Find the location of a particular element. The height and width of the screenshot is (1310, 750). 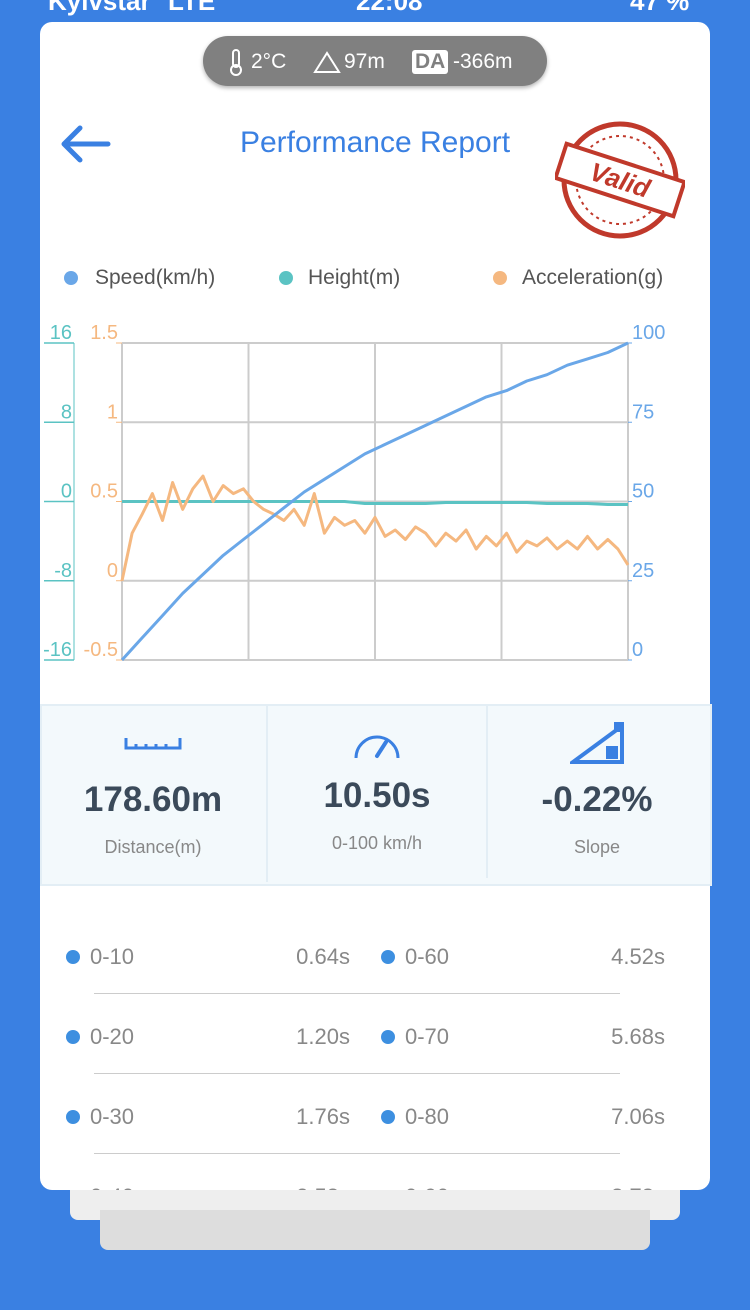

y2-tick-label: 75 is located at coordinates (643, 412).